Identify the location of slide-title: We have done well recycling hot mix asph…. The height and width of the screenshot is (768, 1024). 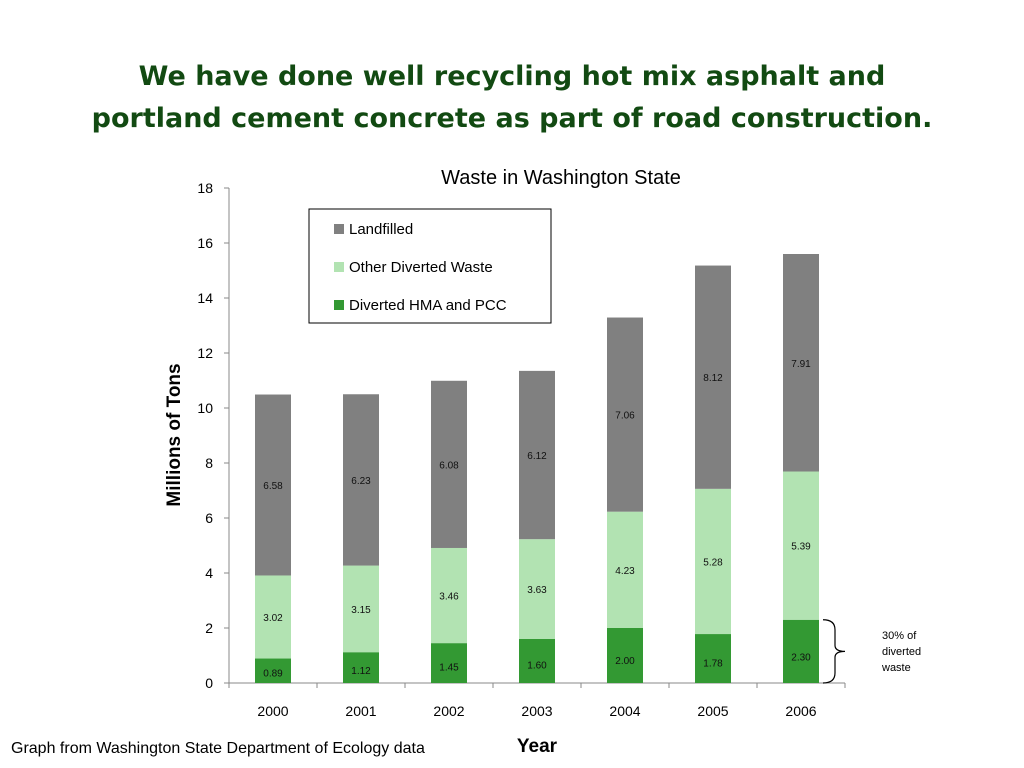
(512, 98).